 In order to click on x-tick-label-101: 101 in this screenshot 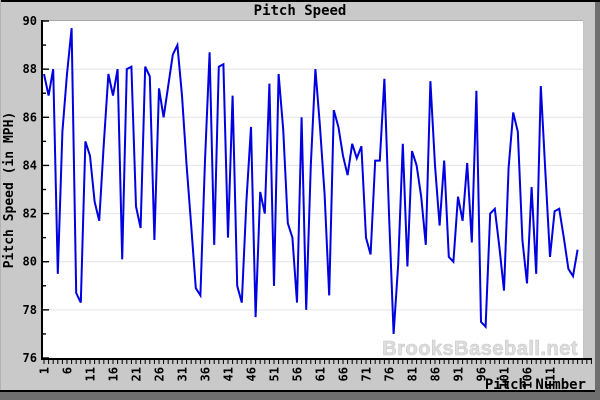, I will do `click(505, 378)`.